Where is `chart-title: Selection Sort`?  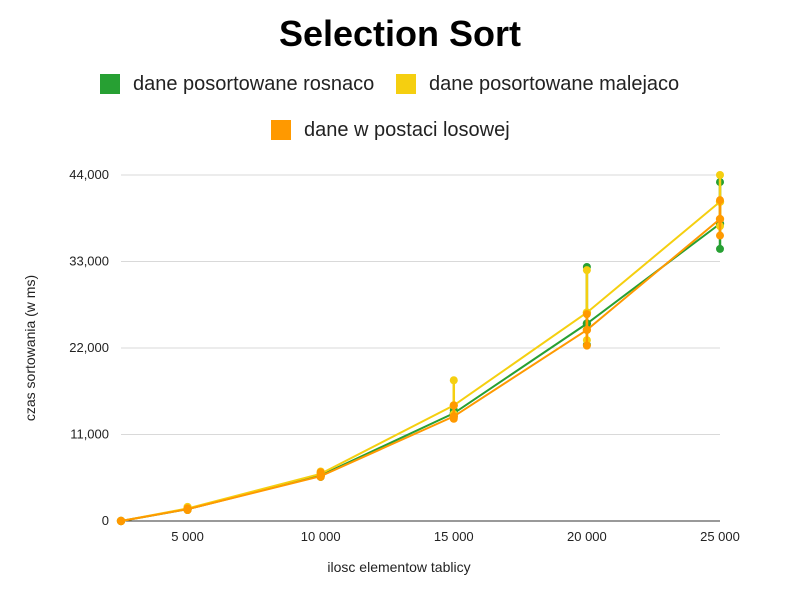
chart-title: Selection Sort is located at coordinates (400, 33).